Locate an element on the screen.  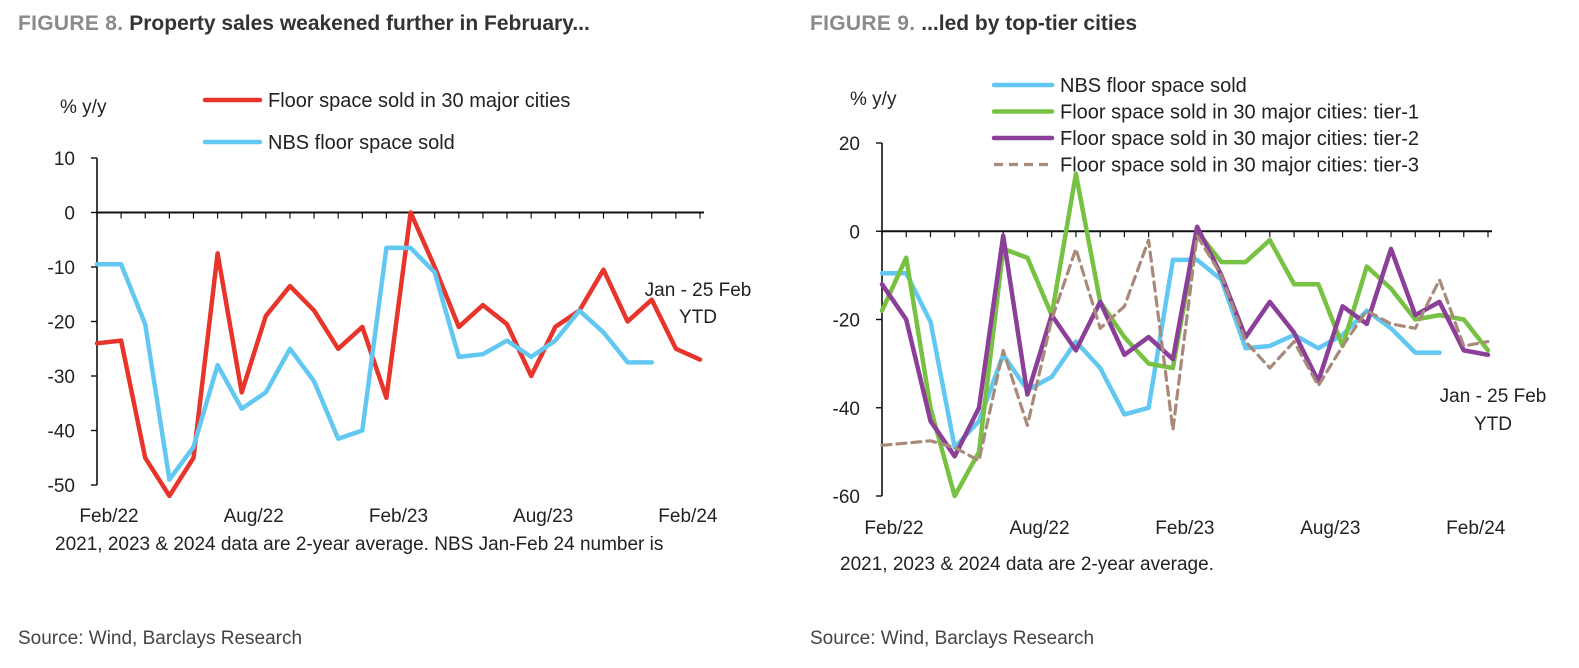
figure-8-source: Source: Wind, Barclays Research is located at coordinates (160, 638).